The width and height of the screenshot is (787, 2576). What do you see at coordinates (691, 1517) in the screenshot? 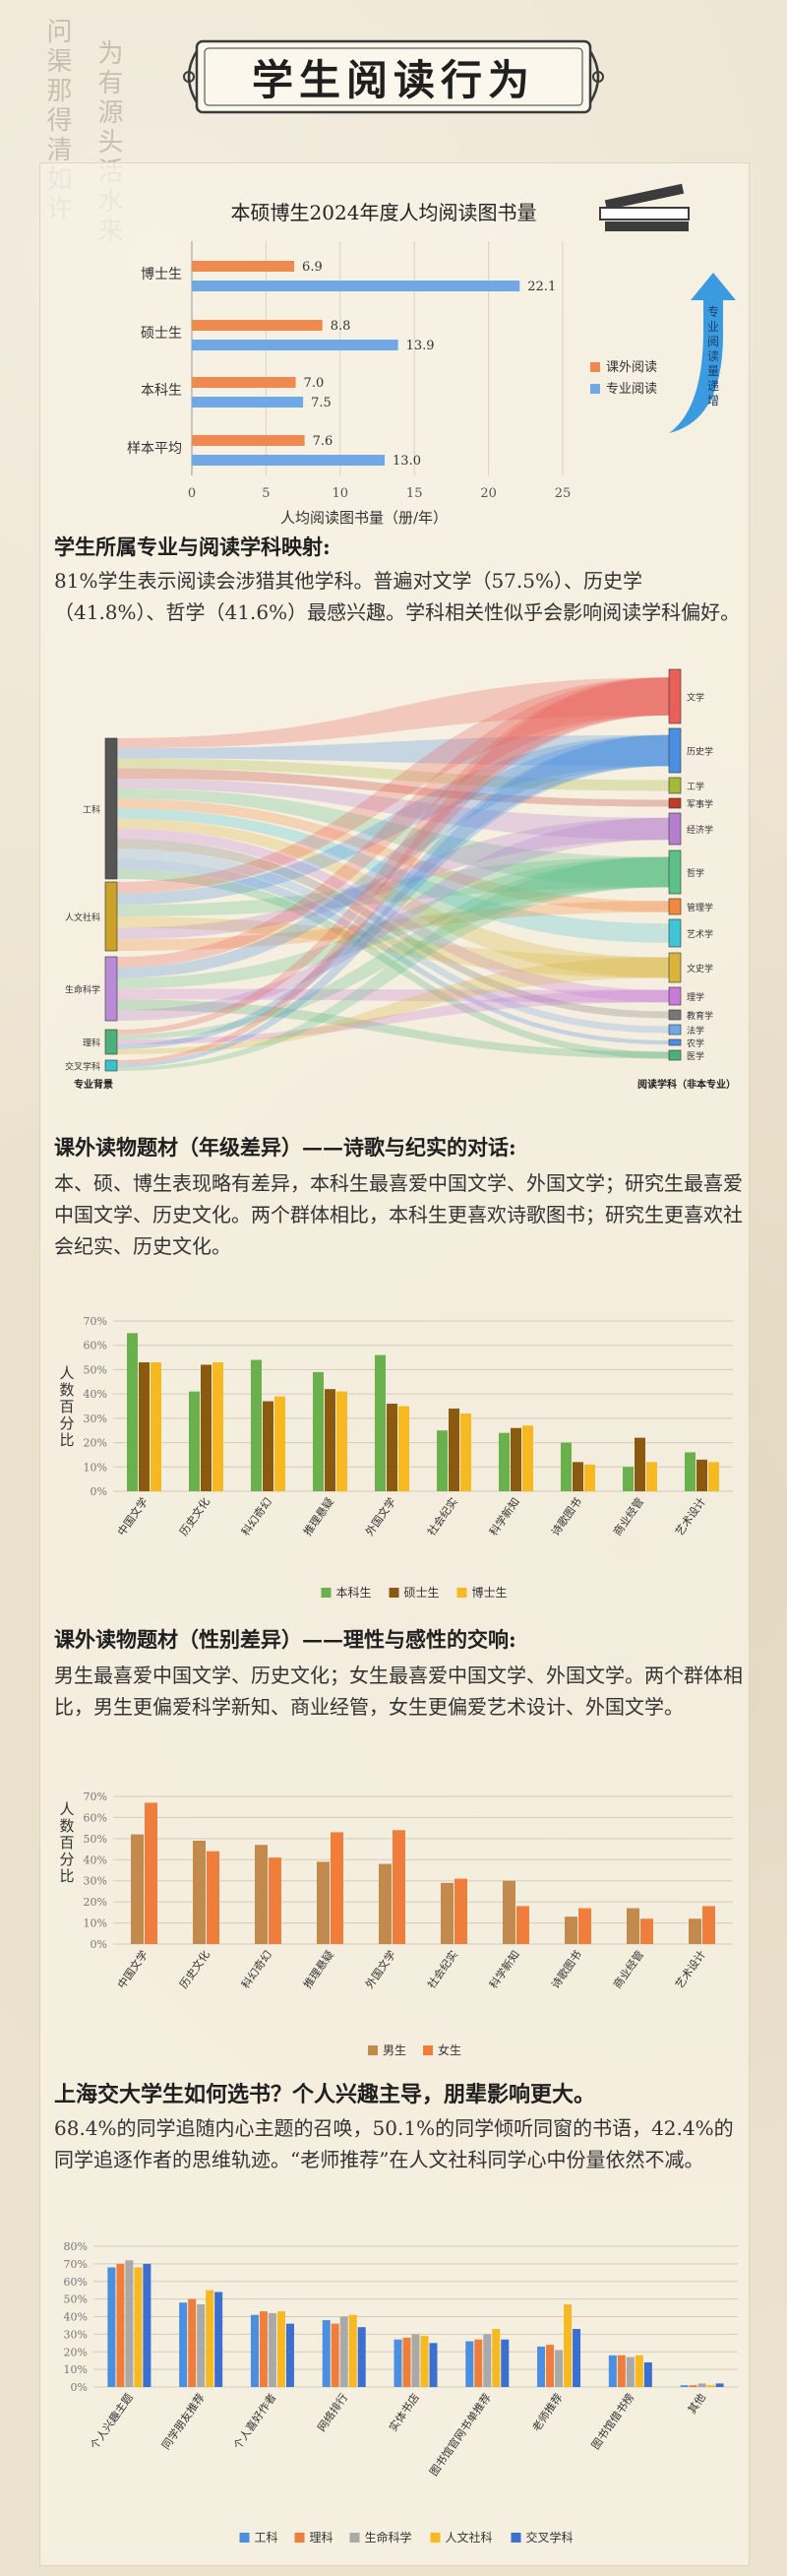
I see `category-label: 艺术设计` at bounding box center [691, 1517].